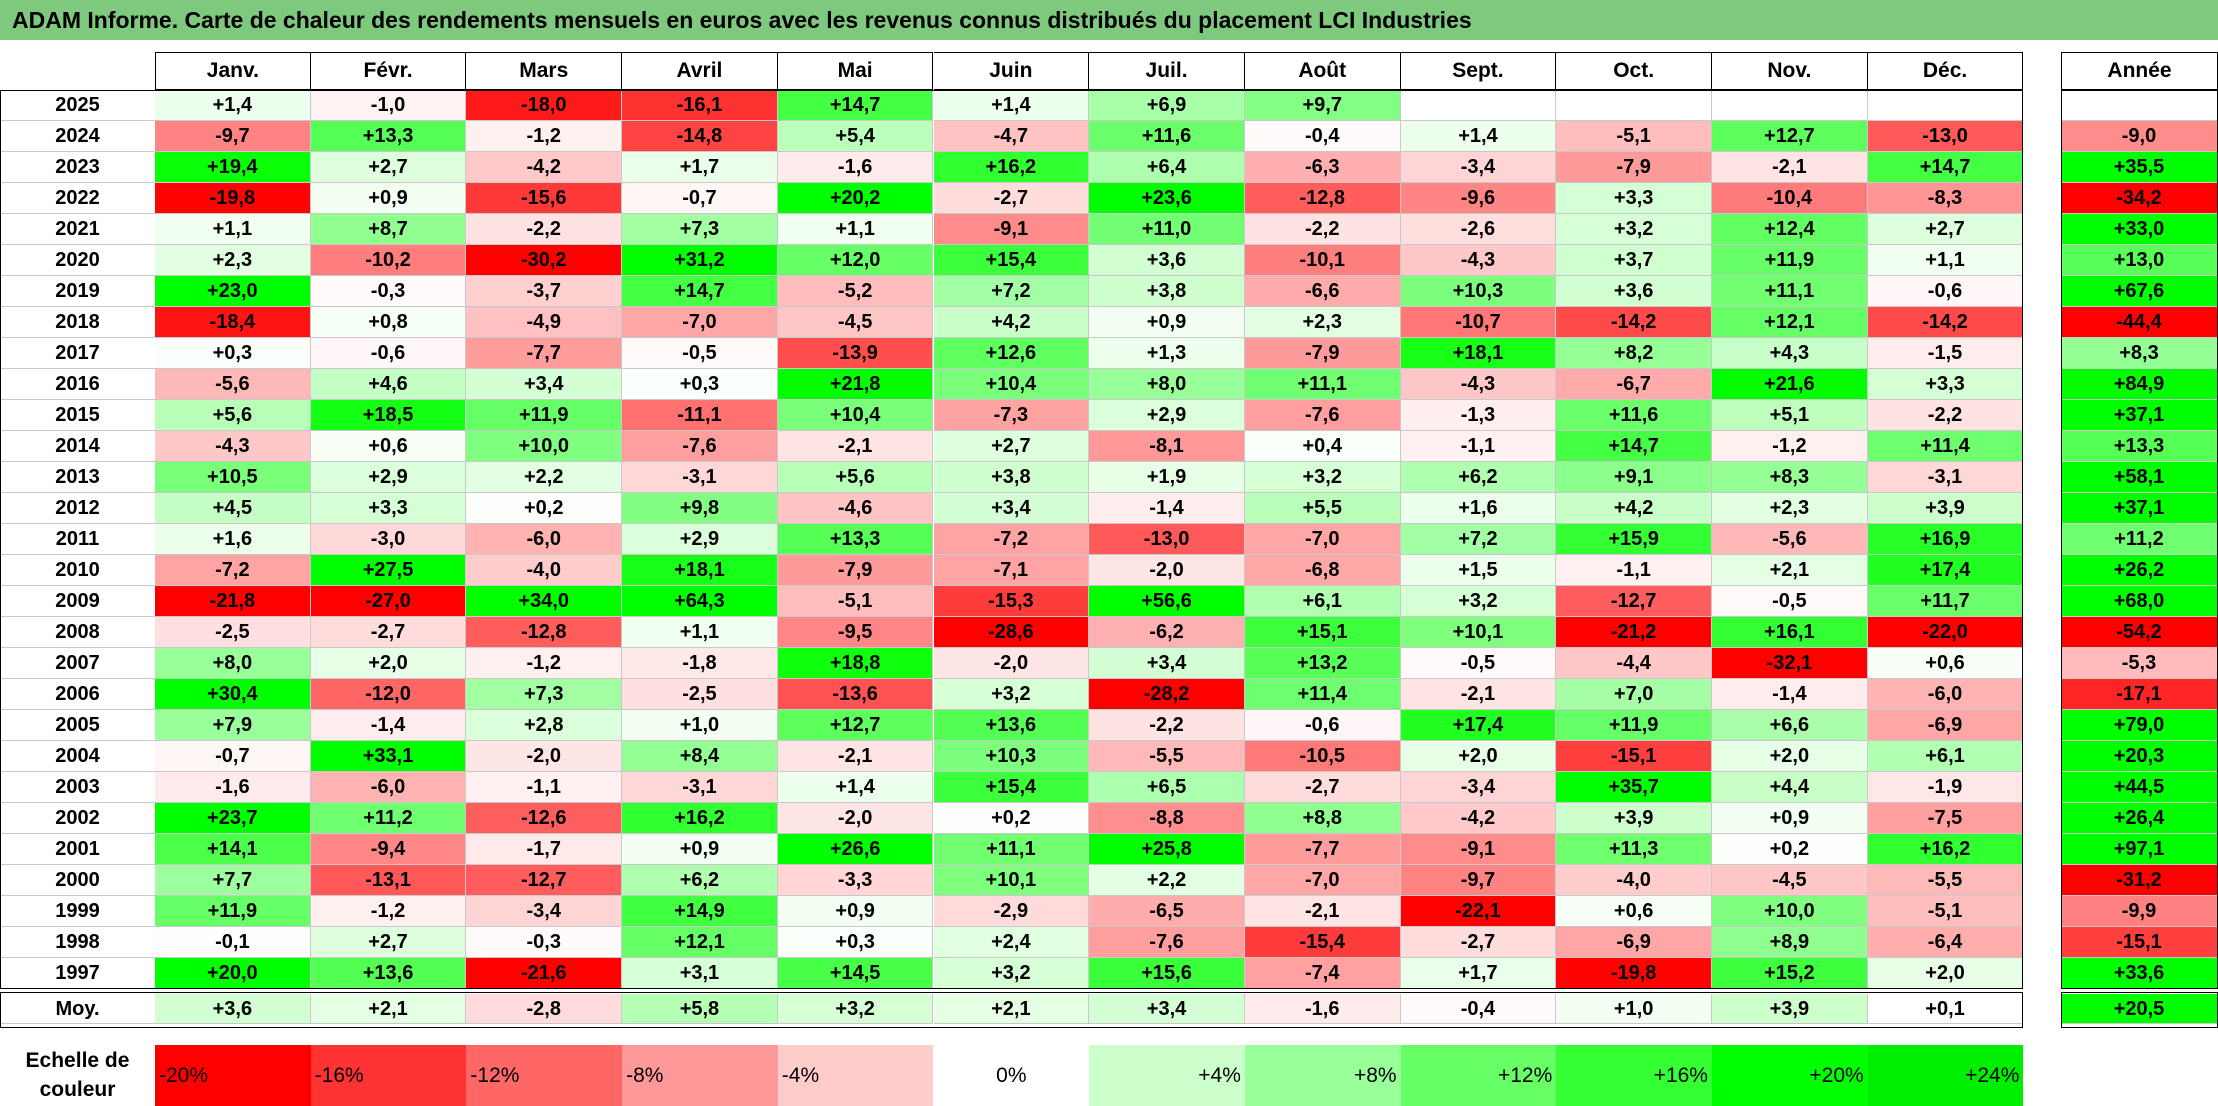 Image resolution: width=2218 pixels, height=1106 pixels. I want to click on heatmap-cell: -4,9, so click(544, 322).